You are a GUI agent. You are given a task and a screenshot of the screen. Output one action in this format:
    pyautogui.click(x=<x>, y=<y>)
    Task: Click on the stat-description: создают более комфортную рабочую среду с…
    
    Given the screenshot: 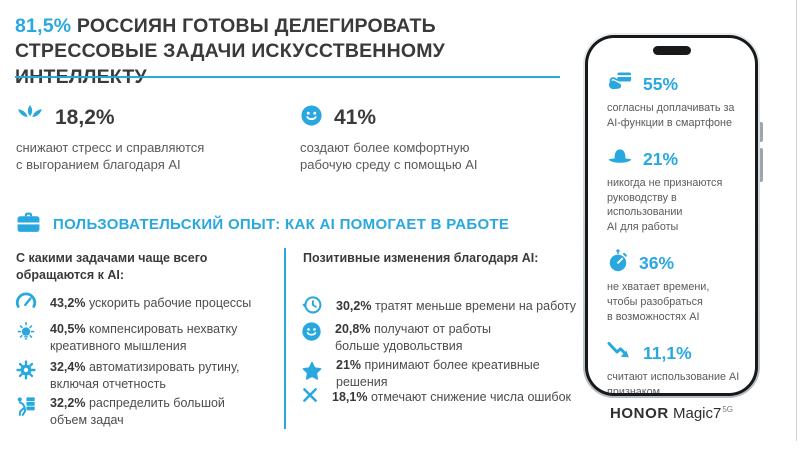 What is the action you would take?
    pyautogui.click(x=389, y=156)
    